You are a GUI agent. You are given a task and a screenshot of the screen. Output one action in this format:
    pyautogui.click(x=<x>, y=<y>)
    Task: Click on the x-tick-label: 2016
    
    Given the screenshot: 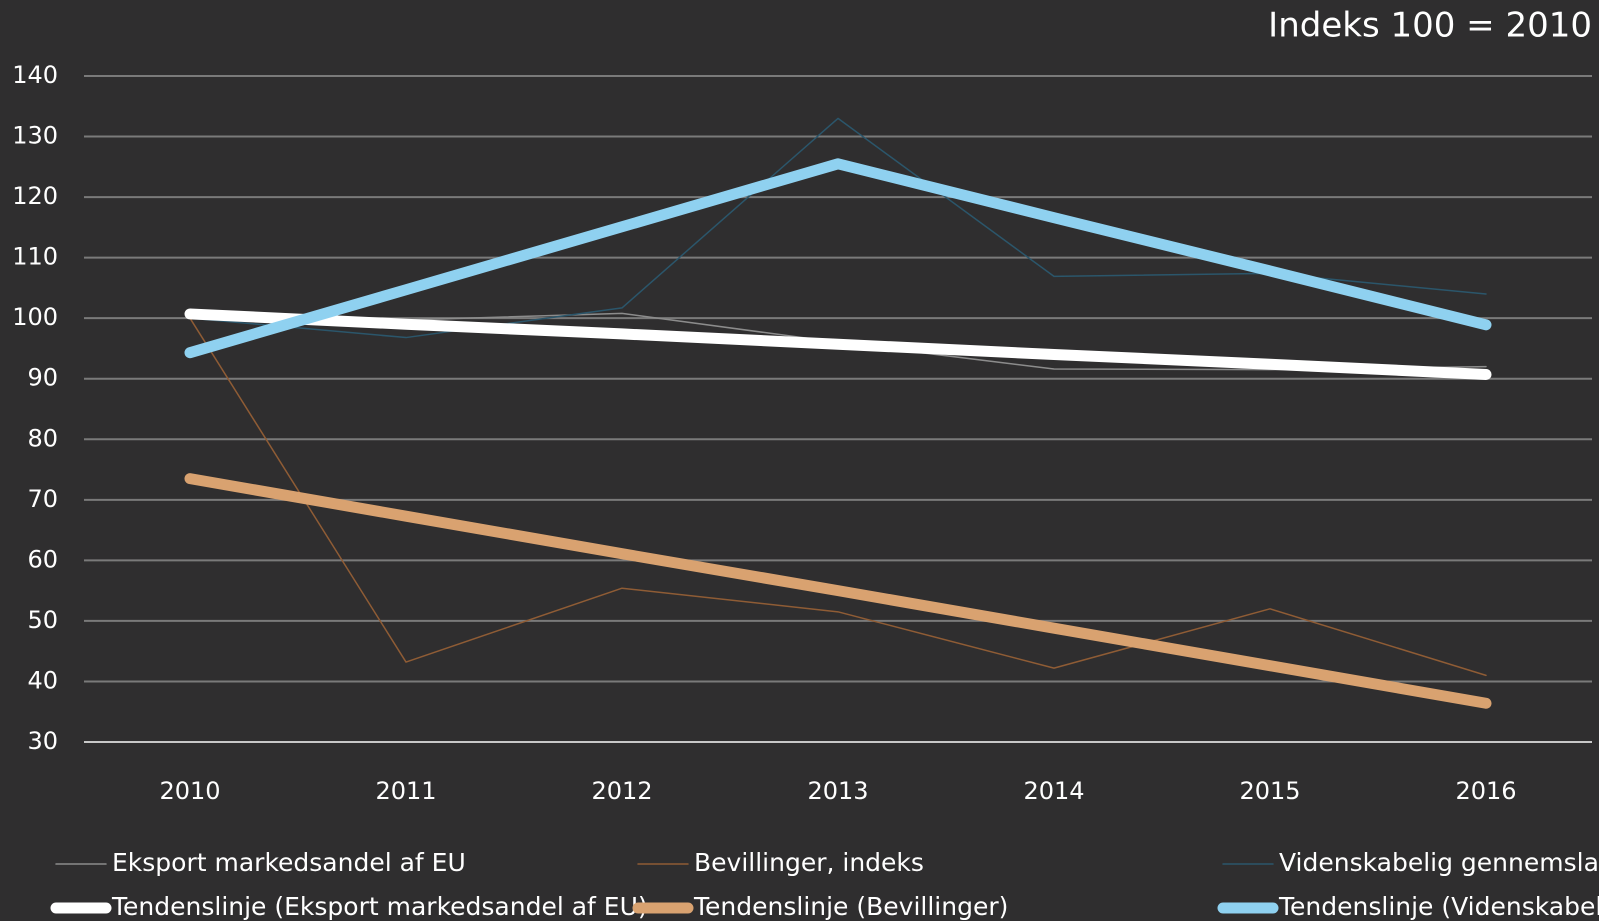 What is the action you would take?
    pyautogui.click(x=1485, y=791)
    